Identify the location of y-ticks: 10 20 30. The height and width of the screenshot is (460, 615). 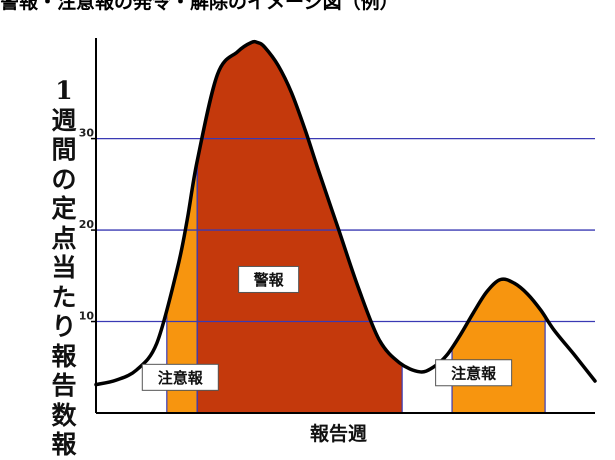
(87, 225).